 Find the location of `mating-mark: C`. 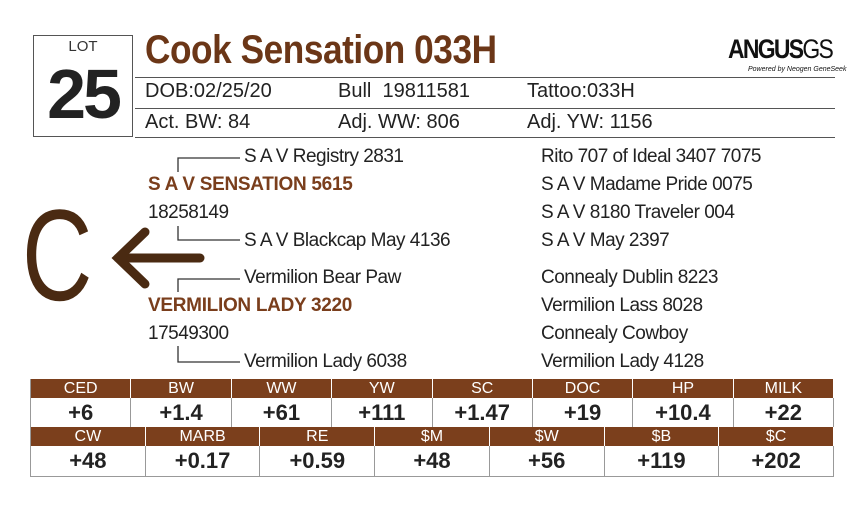

mating-mark: C is located at coordinates (57, 255).